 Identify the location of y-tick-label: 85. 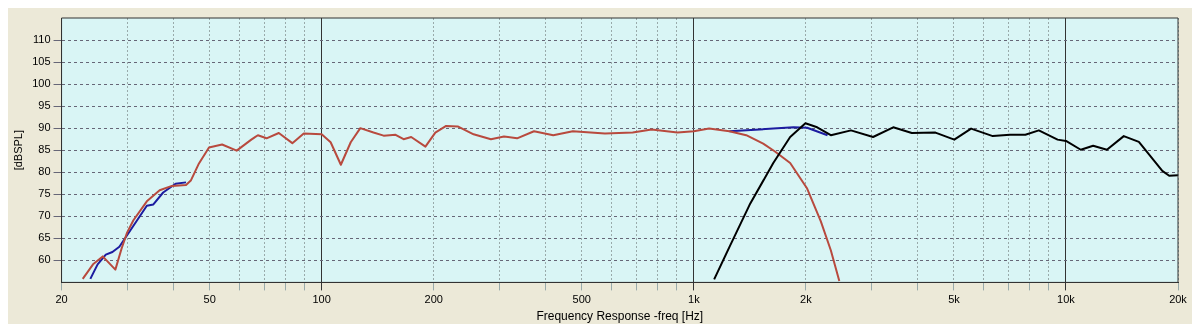
(44, 149).